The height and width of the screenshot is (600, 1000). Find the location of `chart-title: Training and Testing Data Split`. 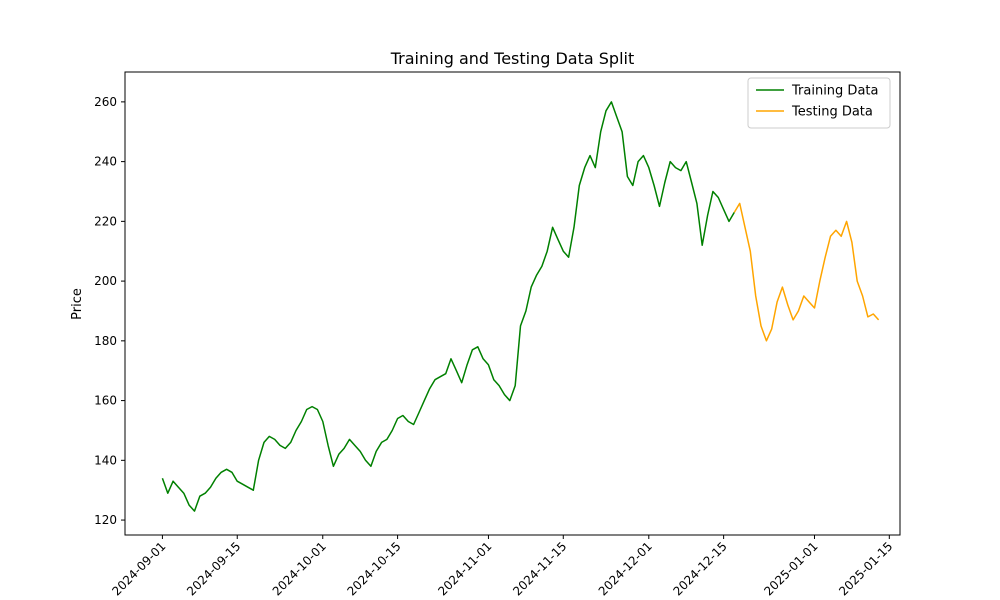

chart-title: Training and Testing Data Split is located at coordinates (512, 58).